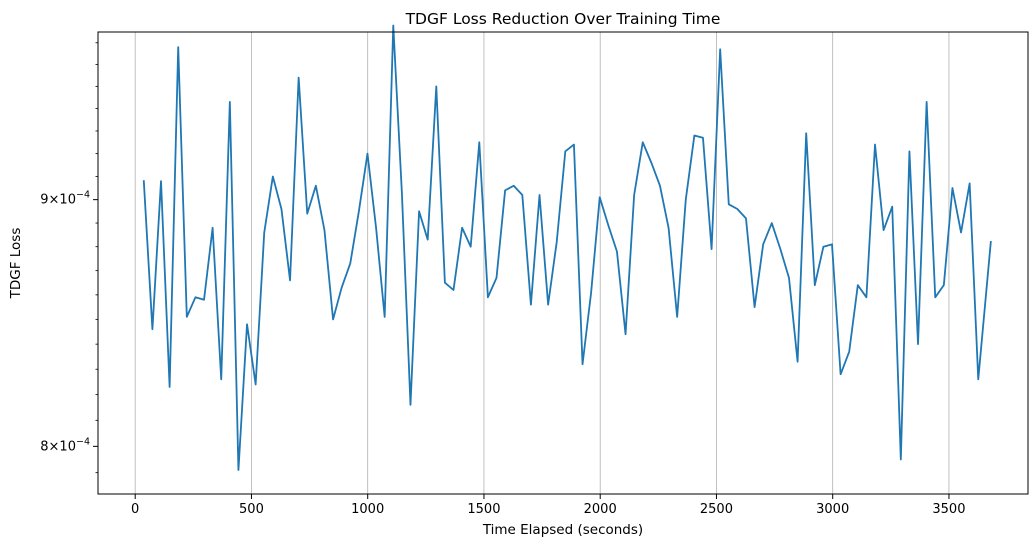  I want to click on x-tick-label: 3500, so click(948, 509).